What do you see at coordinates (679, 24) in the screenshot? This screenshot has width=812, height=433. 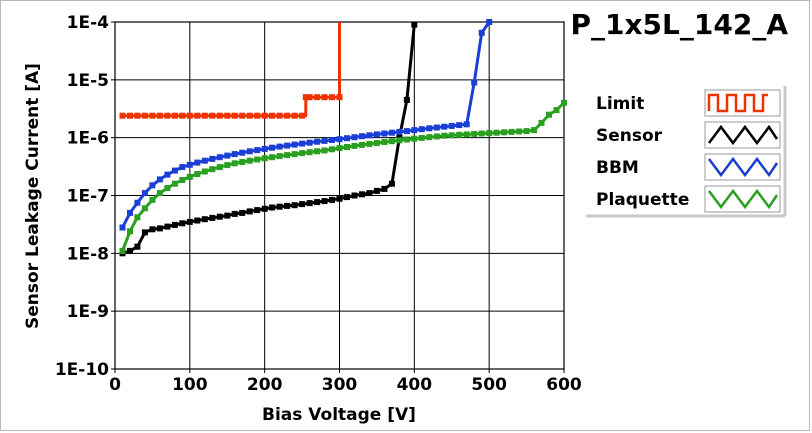 I see `chart-title: P_1x5L_142_A` at bounding box center [679, 24].